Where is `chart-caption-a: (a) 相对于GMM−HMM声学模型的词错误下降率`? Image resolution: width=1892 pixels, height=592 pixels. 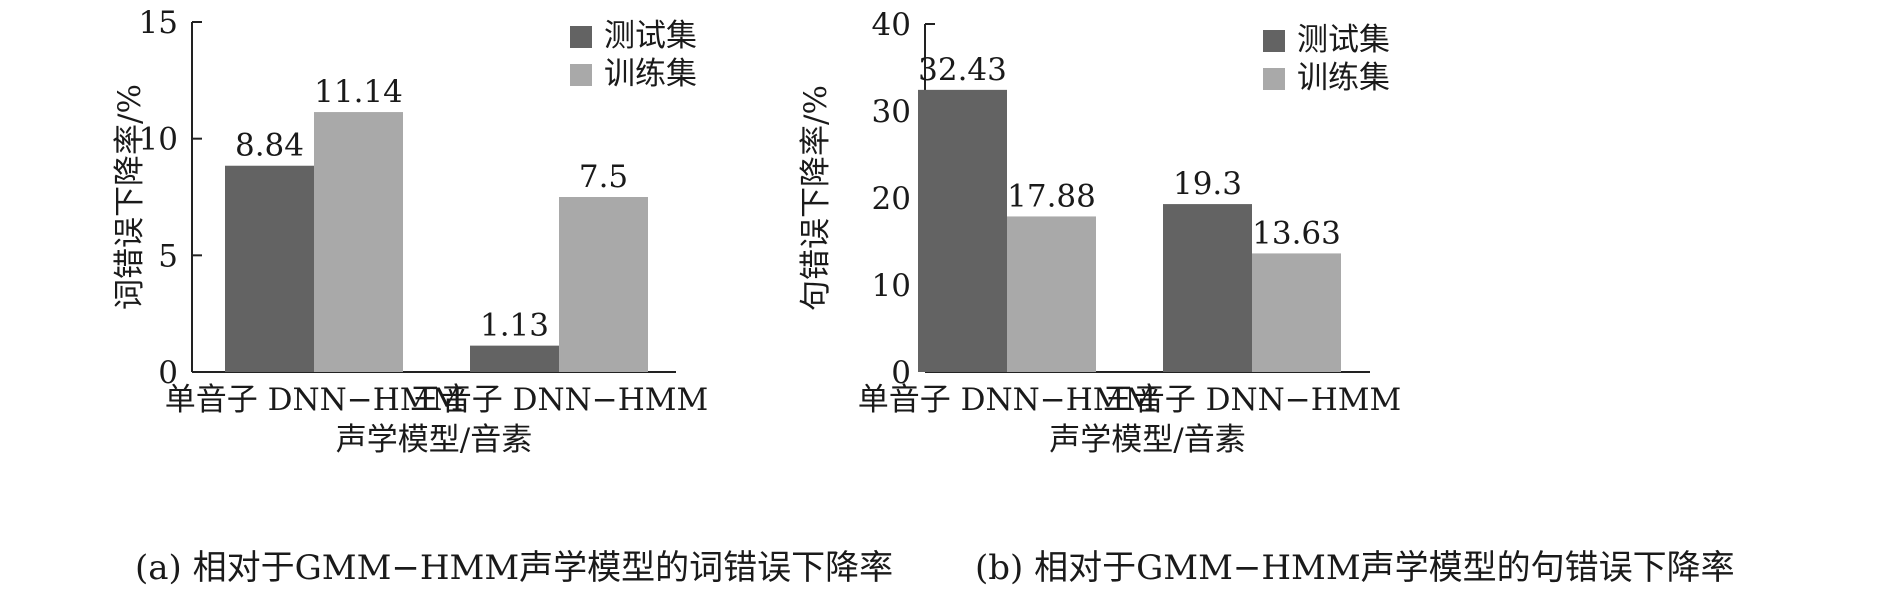 chart-caption-a: (a) 相对于GMM−HMM声学模型的词错误下降率 is located at coordinates (514, 568).